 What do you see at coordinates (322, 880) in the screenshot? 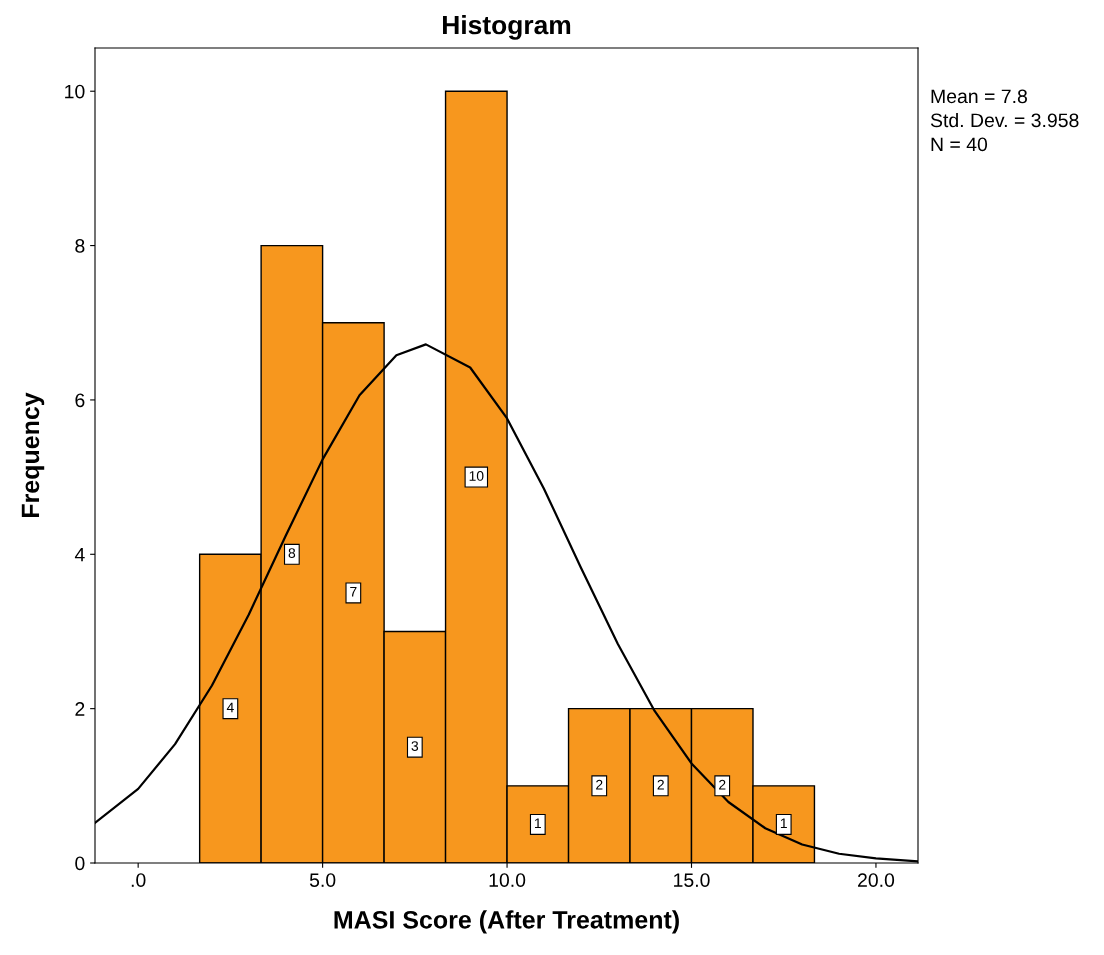
I see `x-tick-label: 5.0` at bounding box center [322, 880].